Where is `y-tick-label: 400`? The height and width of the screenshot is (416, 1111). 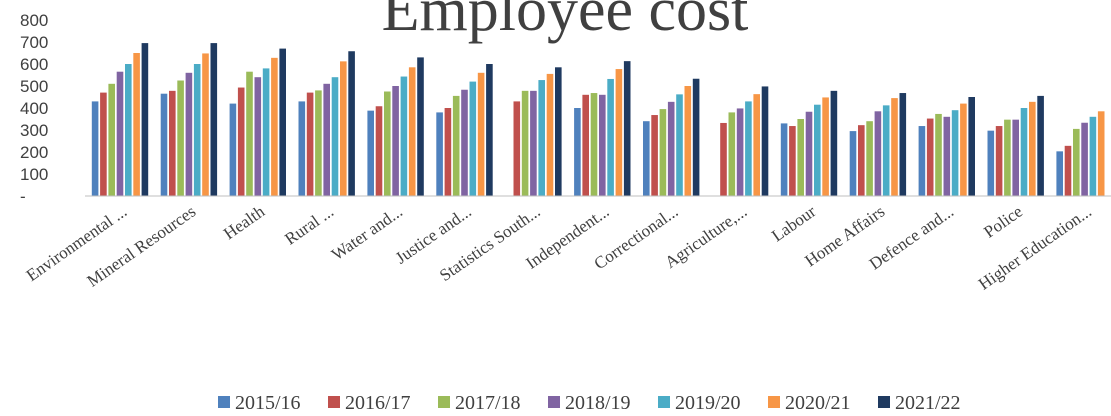 y-tick-label: 400 is located at coordinates (34, 108).